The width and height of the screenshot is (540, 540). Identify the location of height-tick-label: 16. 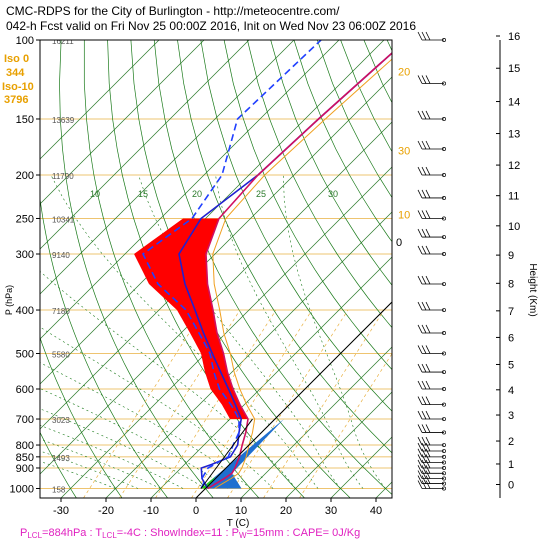
(514, 37).